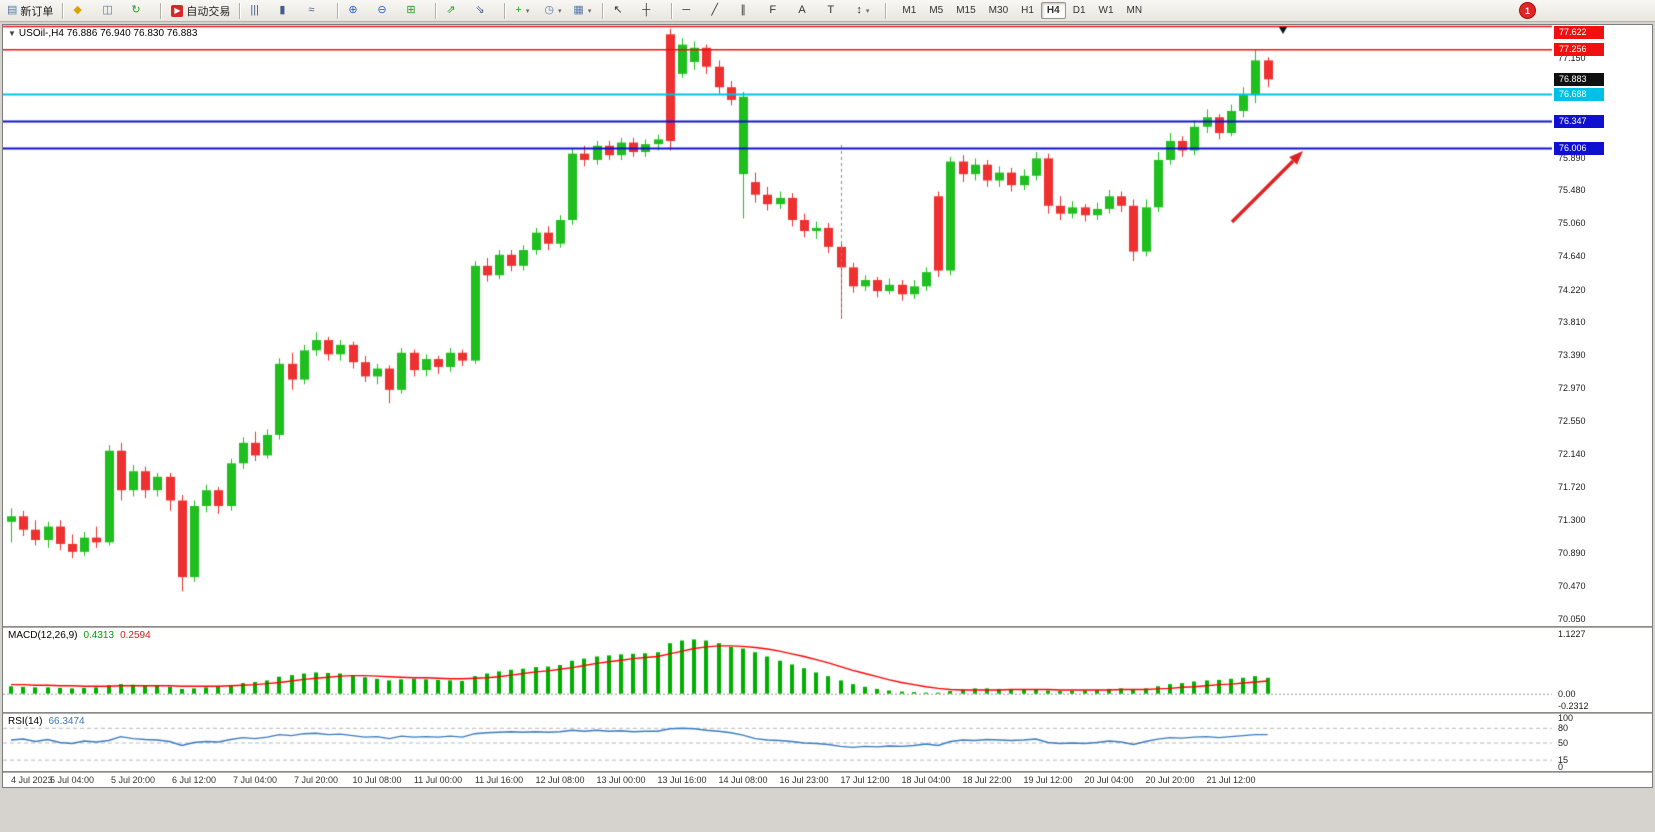  Describe the element at coordinates (1579, 121) in the screenshot. I see `price-level-box: 76.347` at that location.